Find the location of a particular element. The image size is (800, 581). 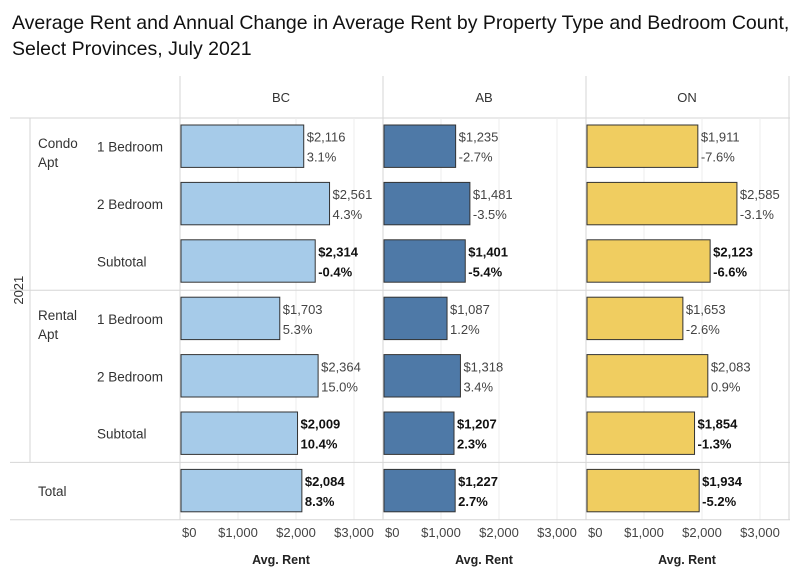

column-header-ab: AB is located at coordinates (483, 97).